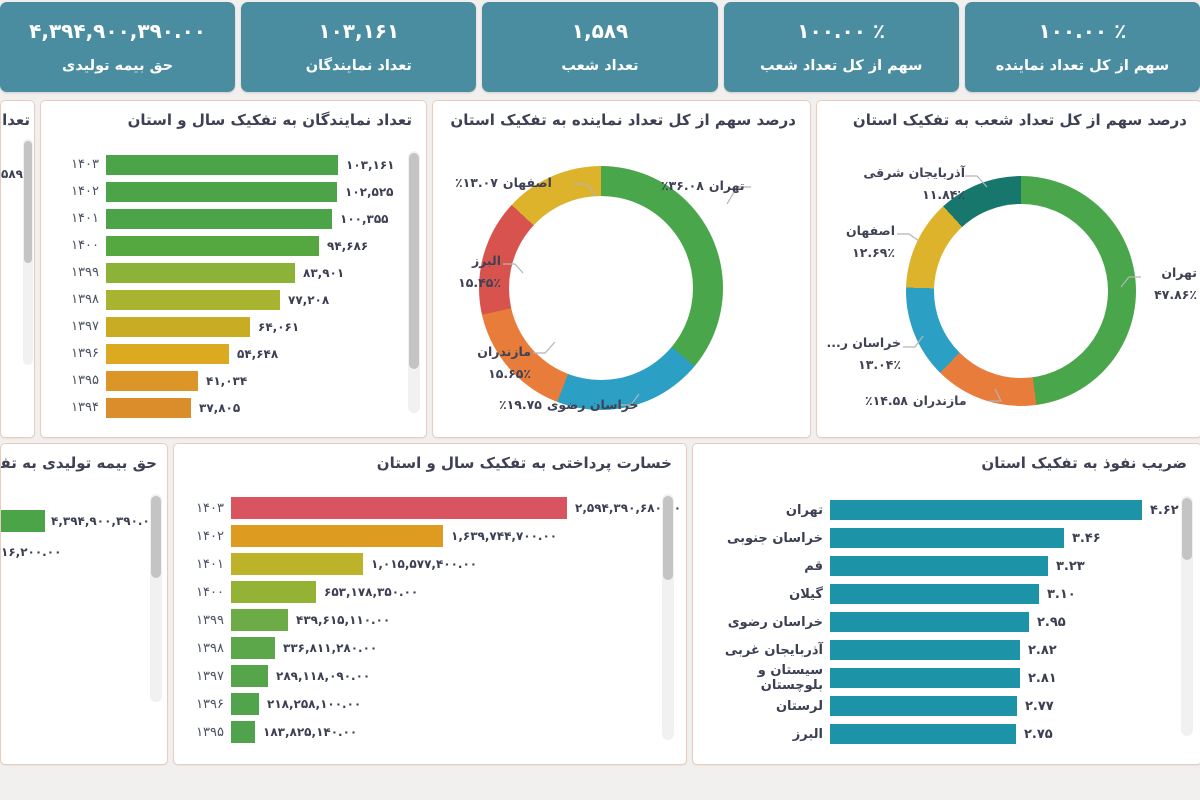 The image size is (1200, 800). I want to click on value-label: ۹۴,۶۸۶, so click(348, 245).